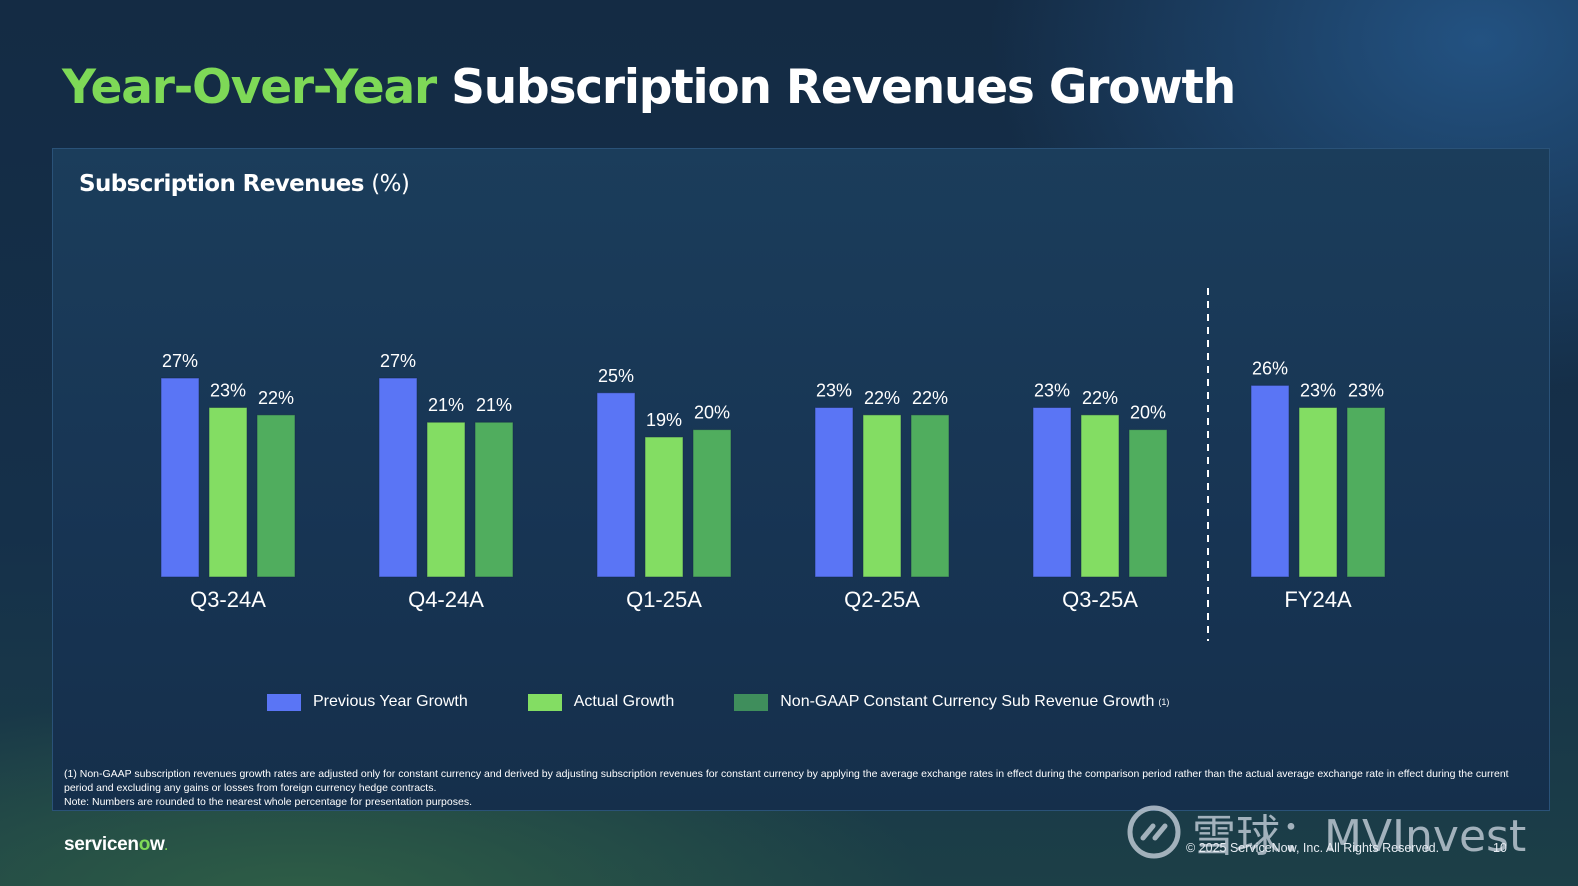 This screenshot has width=1578, height=886. Describe the element at coordinates (101, 844) in the screenshot. I see `logo-text-start: servicen` at that location.